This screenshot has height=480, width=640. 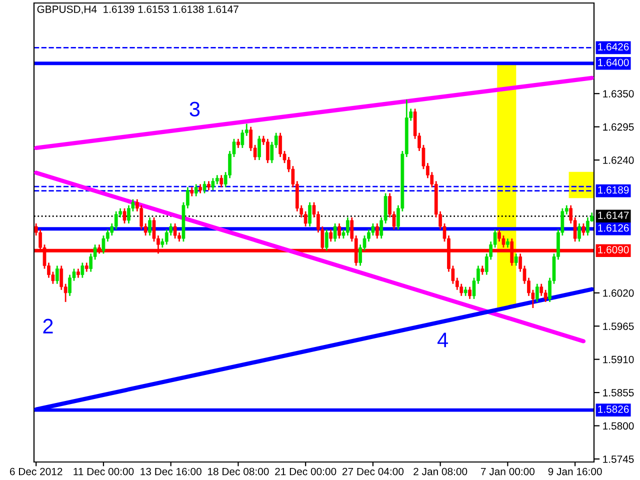 I want to click on y-tick-label: 1.6350, so click(x=618, y=94).